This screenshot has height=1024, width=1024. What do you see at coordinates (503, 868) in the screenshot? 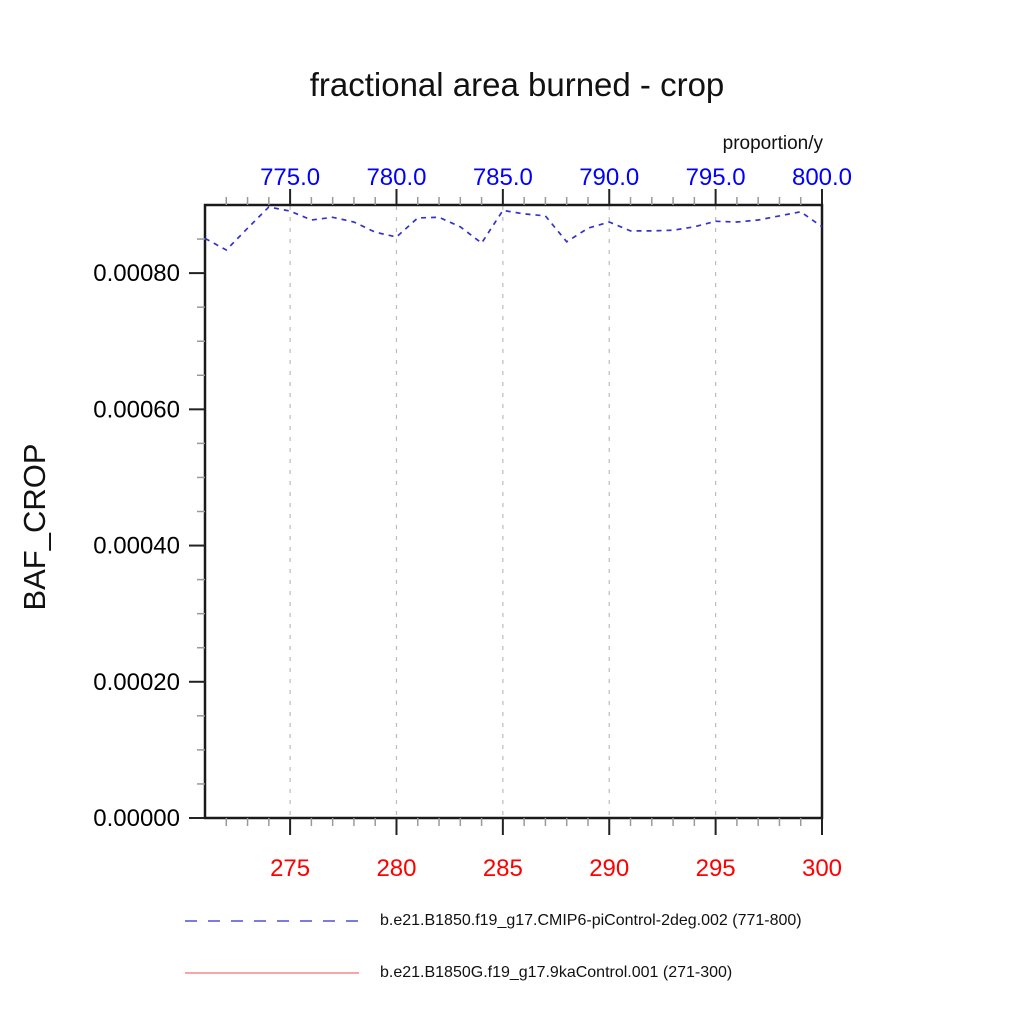
I see `bottom-tick-label: 285` at bounding box center [503, 868].